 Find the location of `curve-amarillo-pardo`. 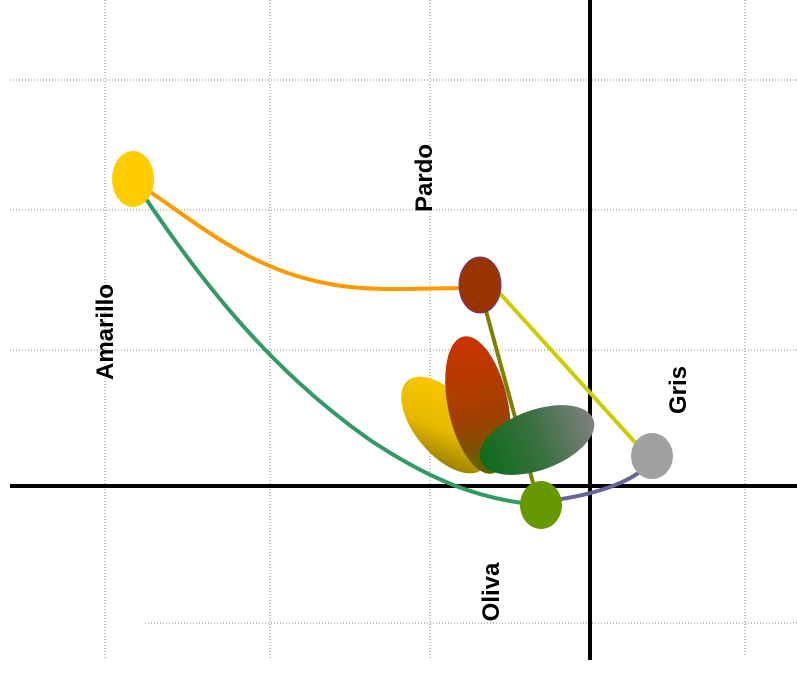

curve-amarillo-pardo is located at coordinates (305, 237).